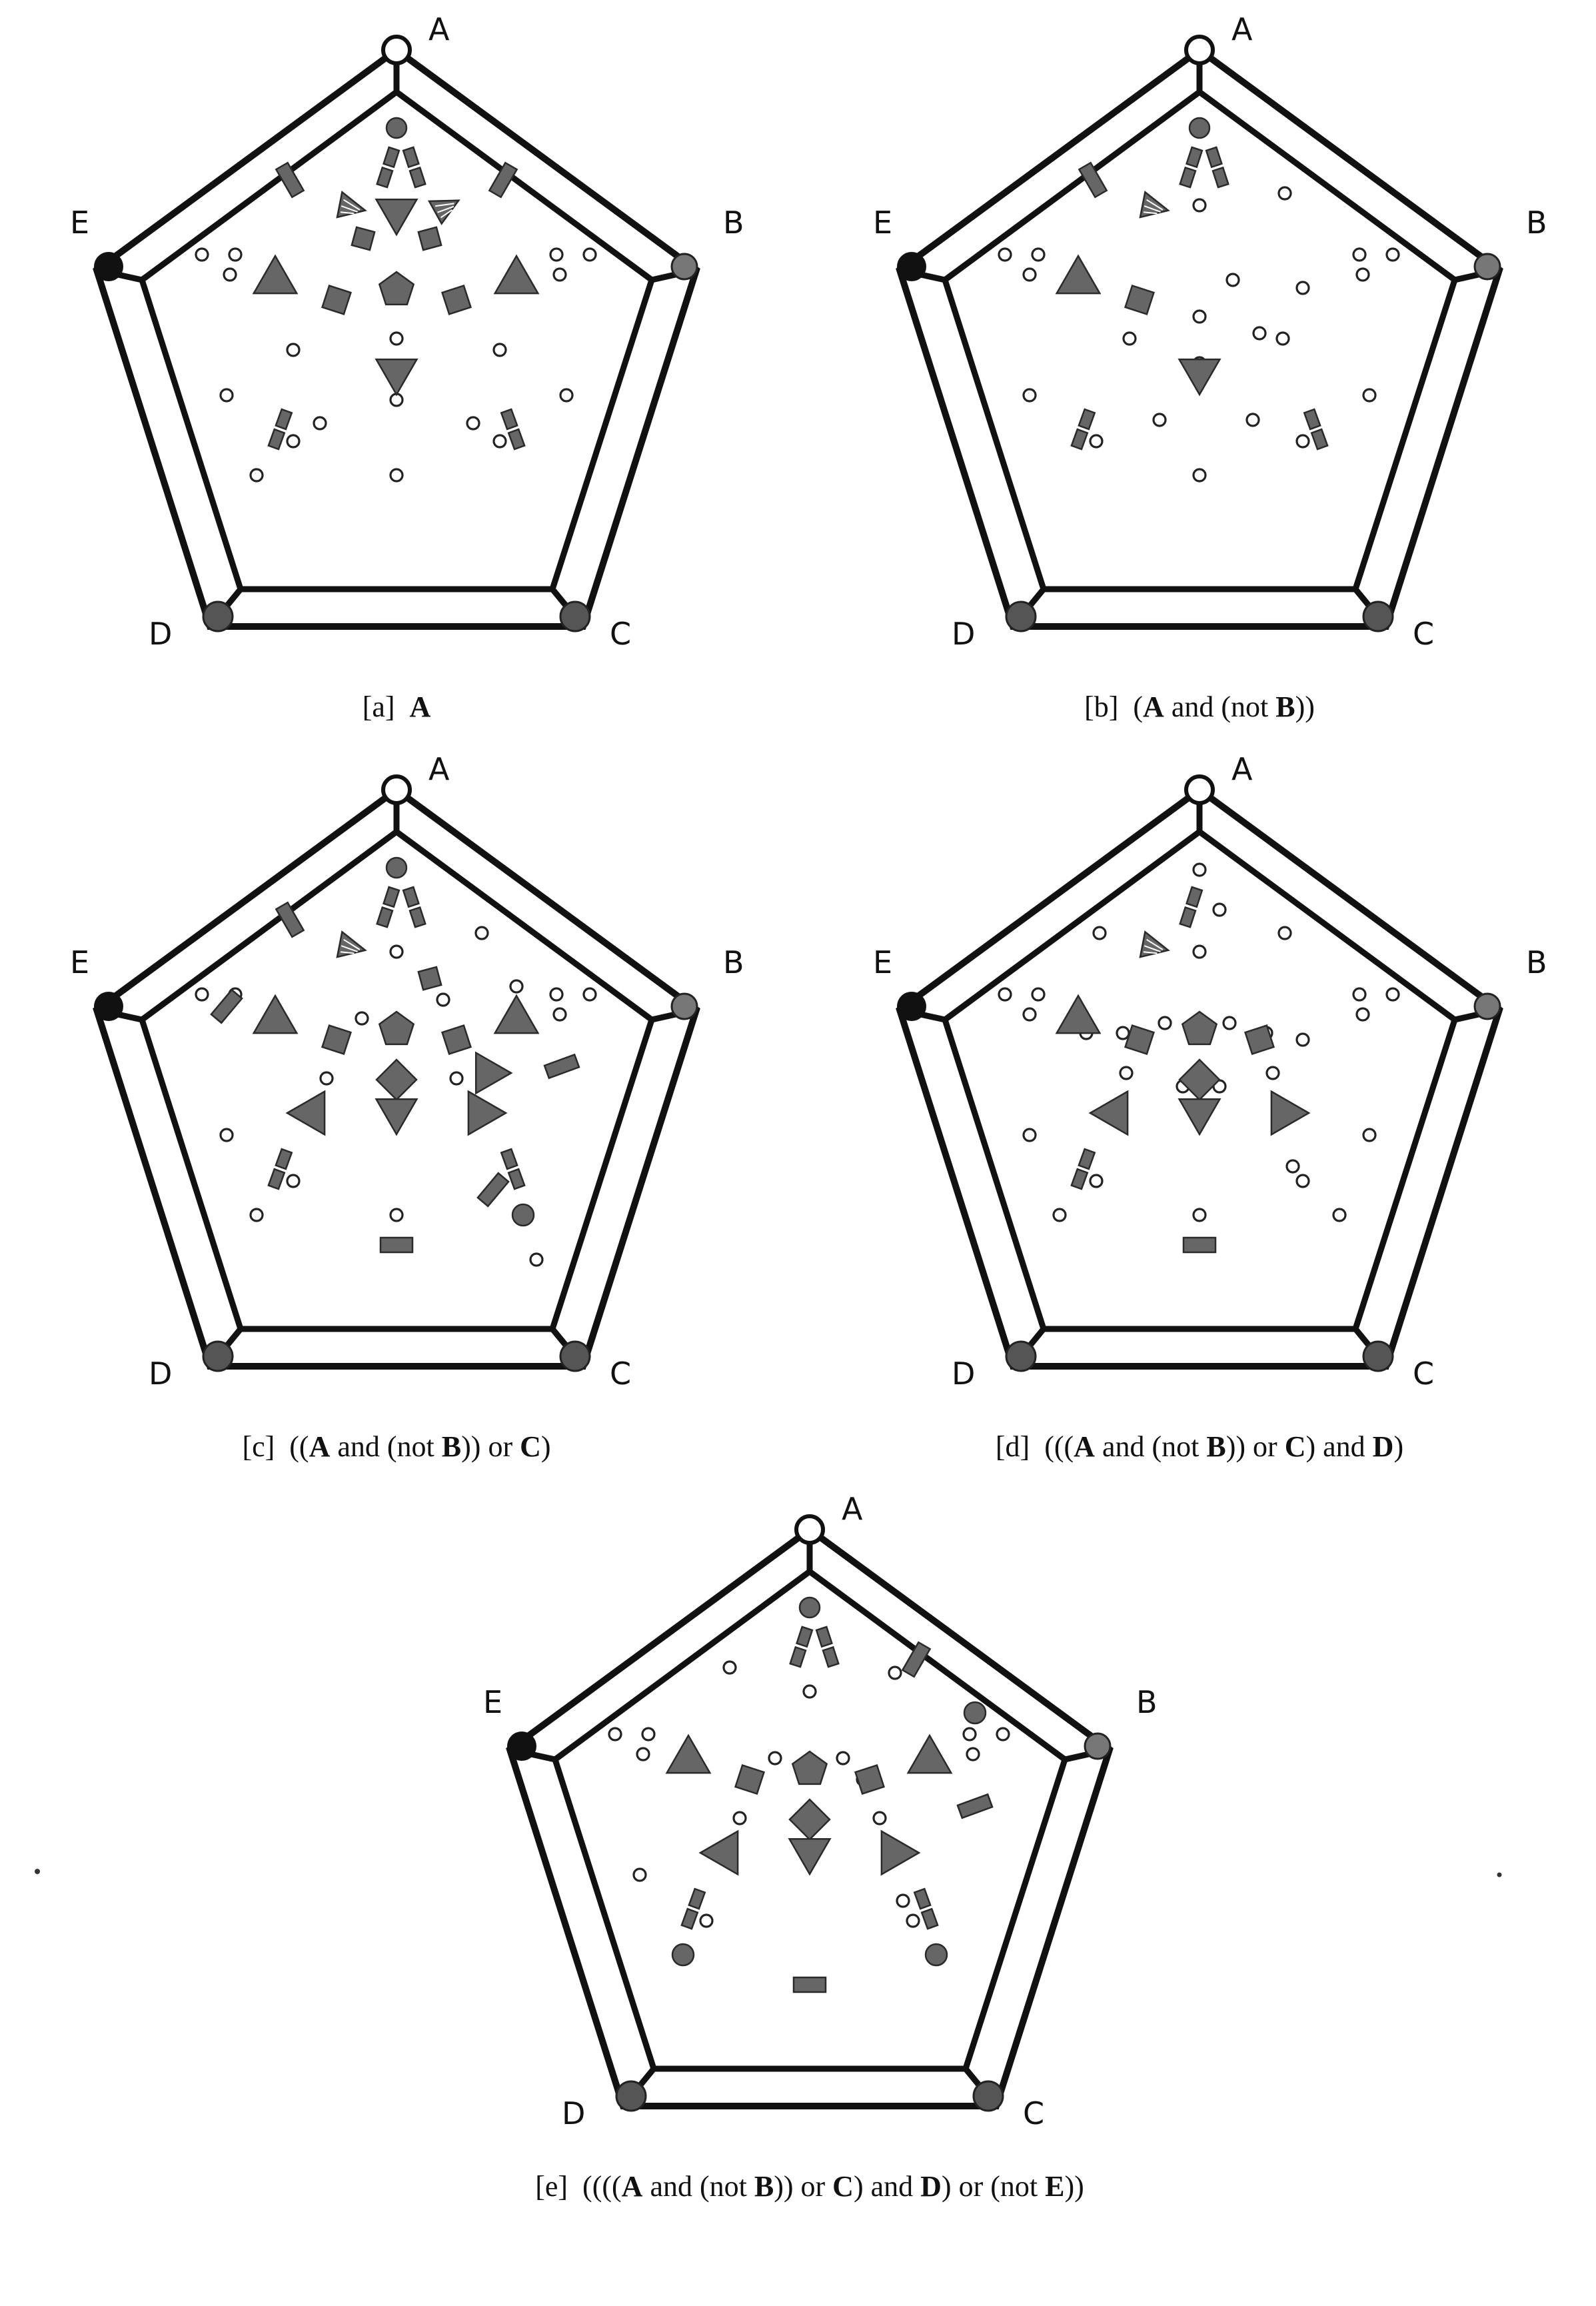  What do you see at coordinates (882, 223) in the screenshot?
I see `vertex-label-e: E` at bounding box center [882, 223].